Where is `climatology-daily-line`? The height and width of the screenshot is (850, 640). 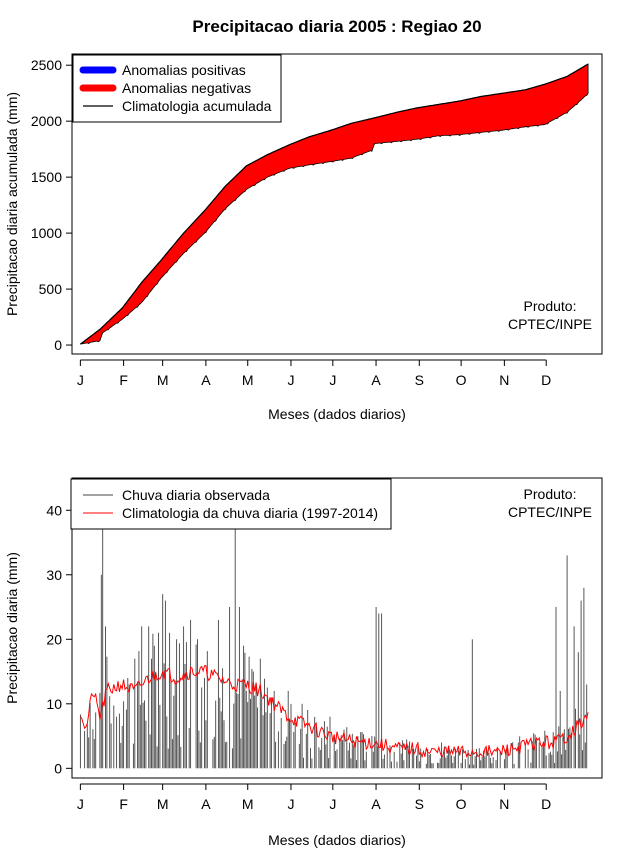 climatology-daily-line is located at coordinates (334, 712).